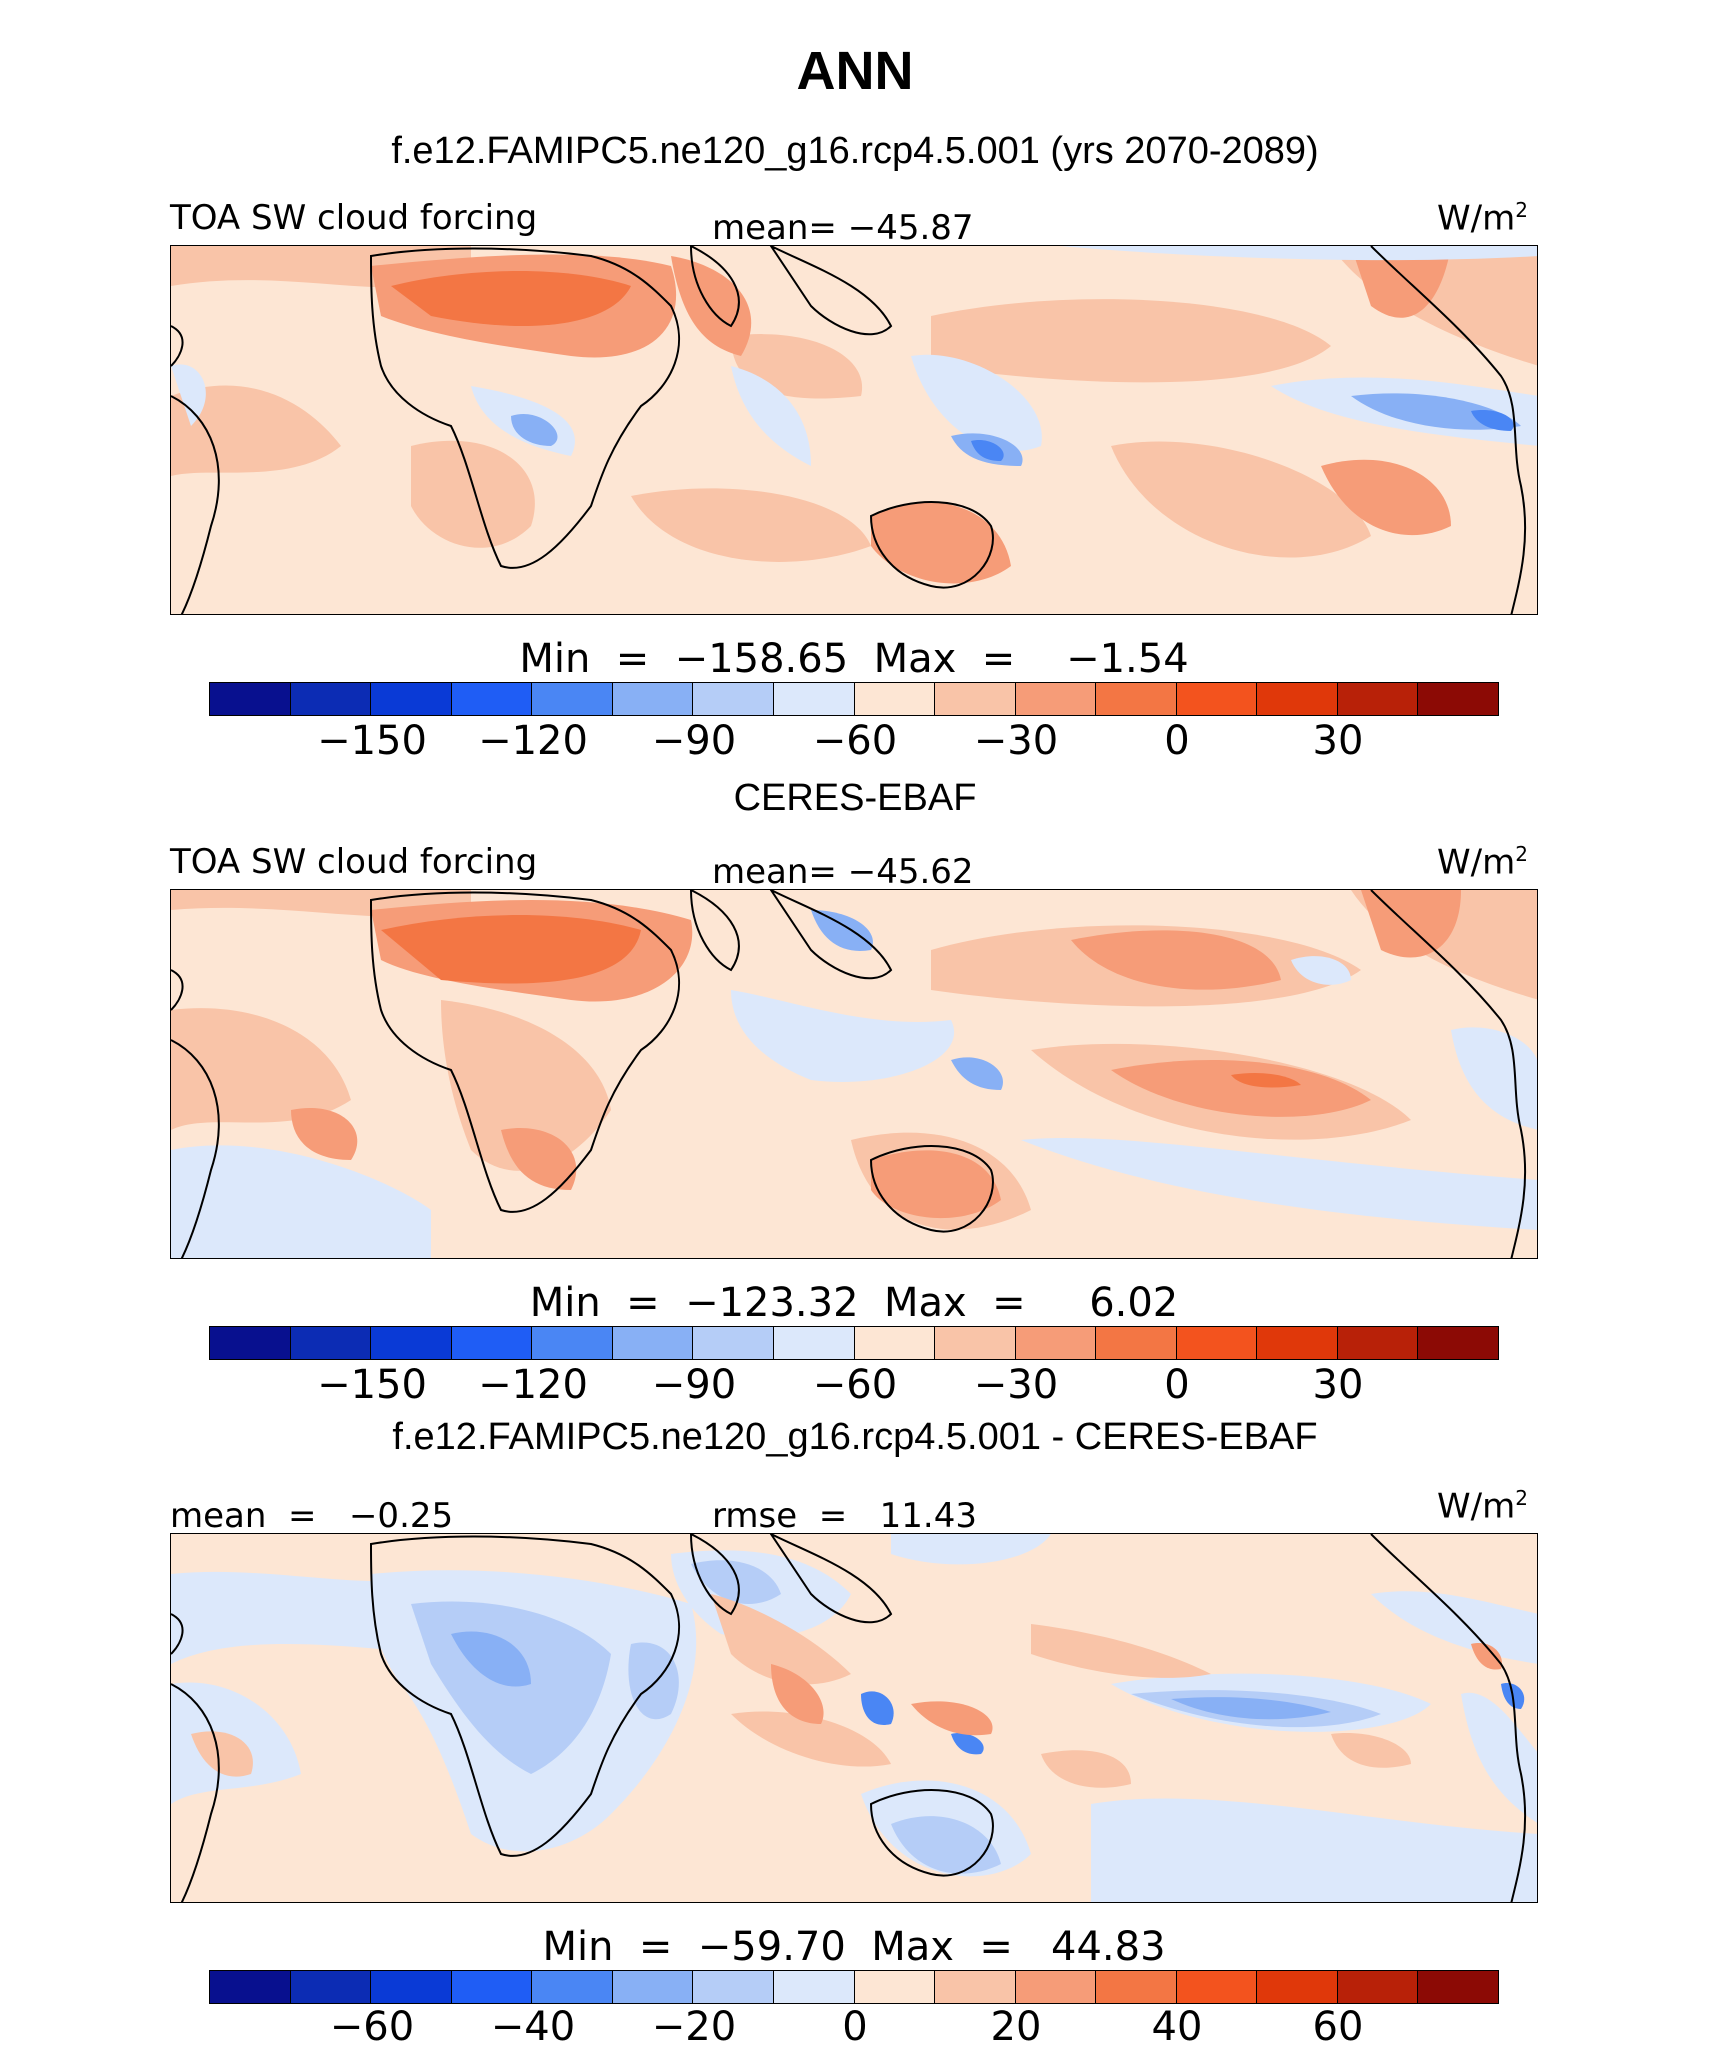 The image size is (1710, 2051). Describe the element at coordinates (843, 872) in the screenshot. I see `panel2-mean-label: mean= −45.62` at that location.